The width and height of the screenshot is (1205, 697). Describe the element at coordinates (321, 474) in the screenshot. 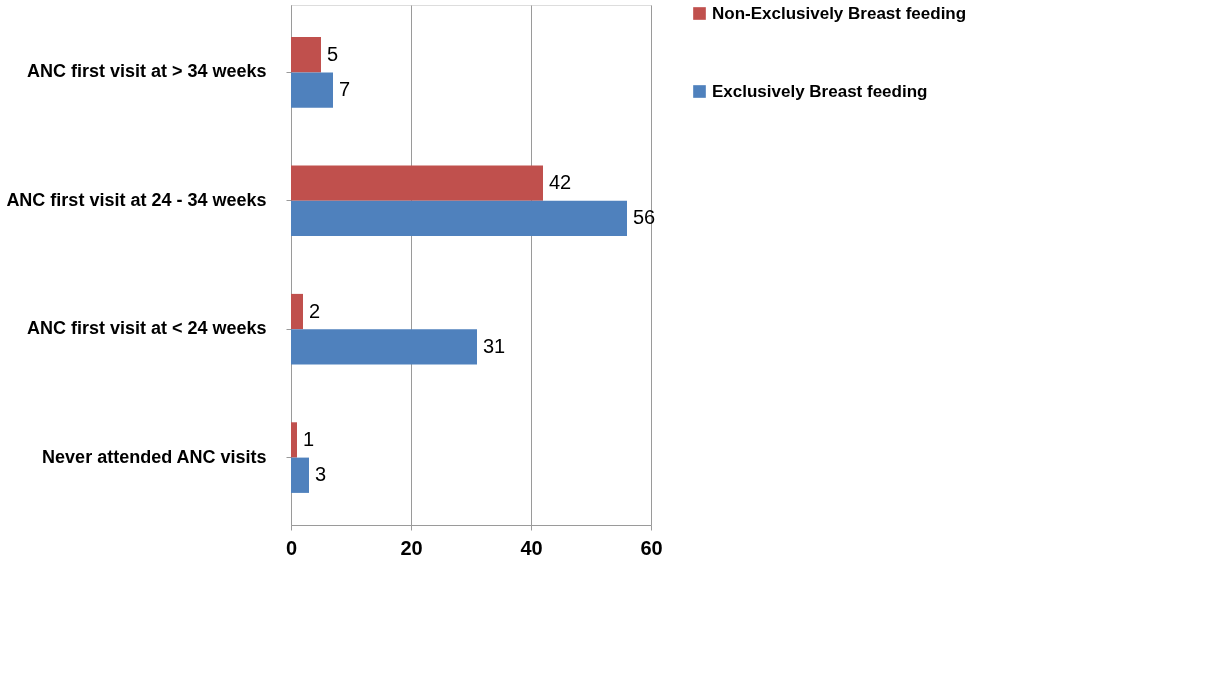

I see `data-label: 3` at that location.